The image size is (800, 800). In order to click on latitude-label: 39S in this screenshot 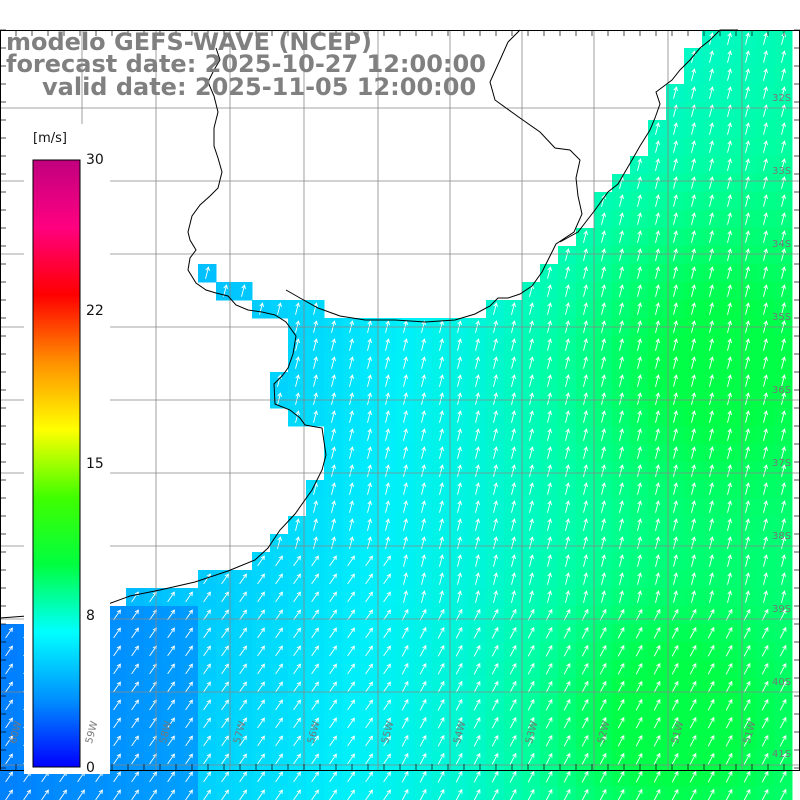, I will do `click(782, 609)`.